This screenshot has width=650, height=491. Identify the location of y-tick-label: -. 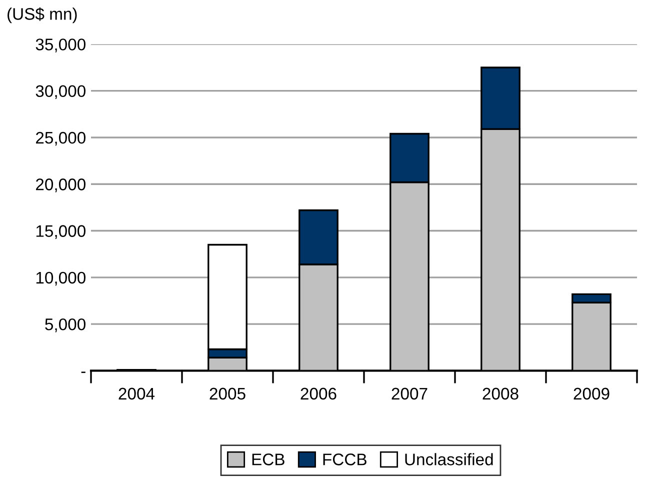
(83, 372).